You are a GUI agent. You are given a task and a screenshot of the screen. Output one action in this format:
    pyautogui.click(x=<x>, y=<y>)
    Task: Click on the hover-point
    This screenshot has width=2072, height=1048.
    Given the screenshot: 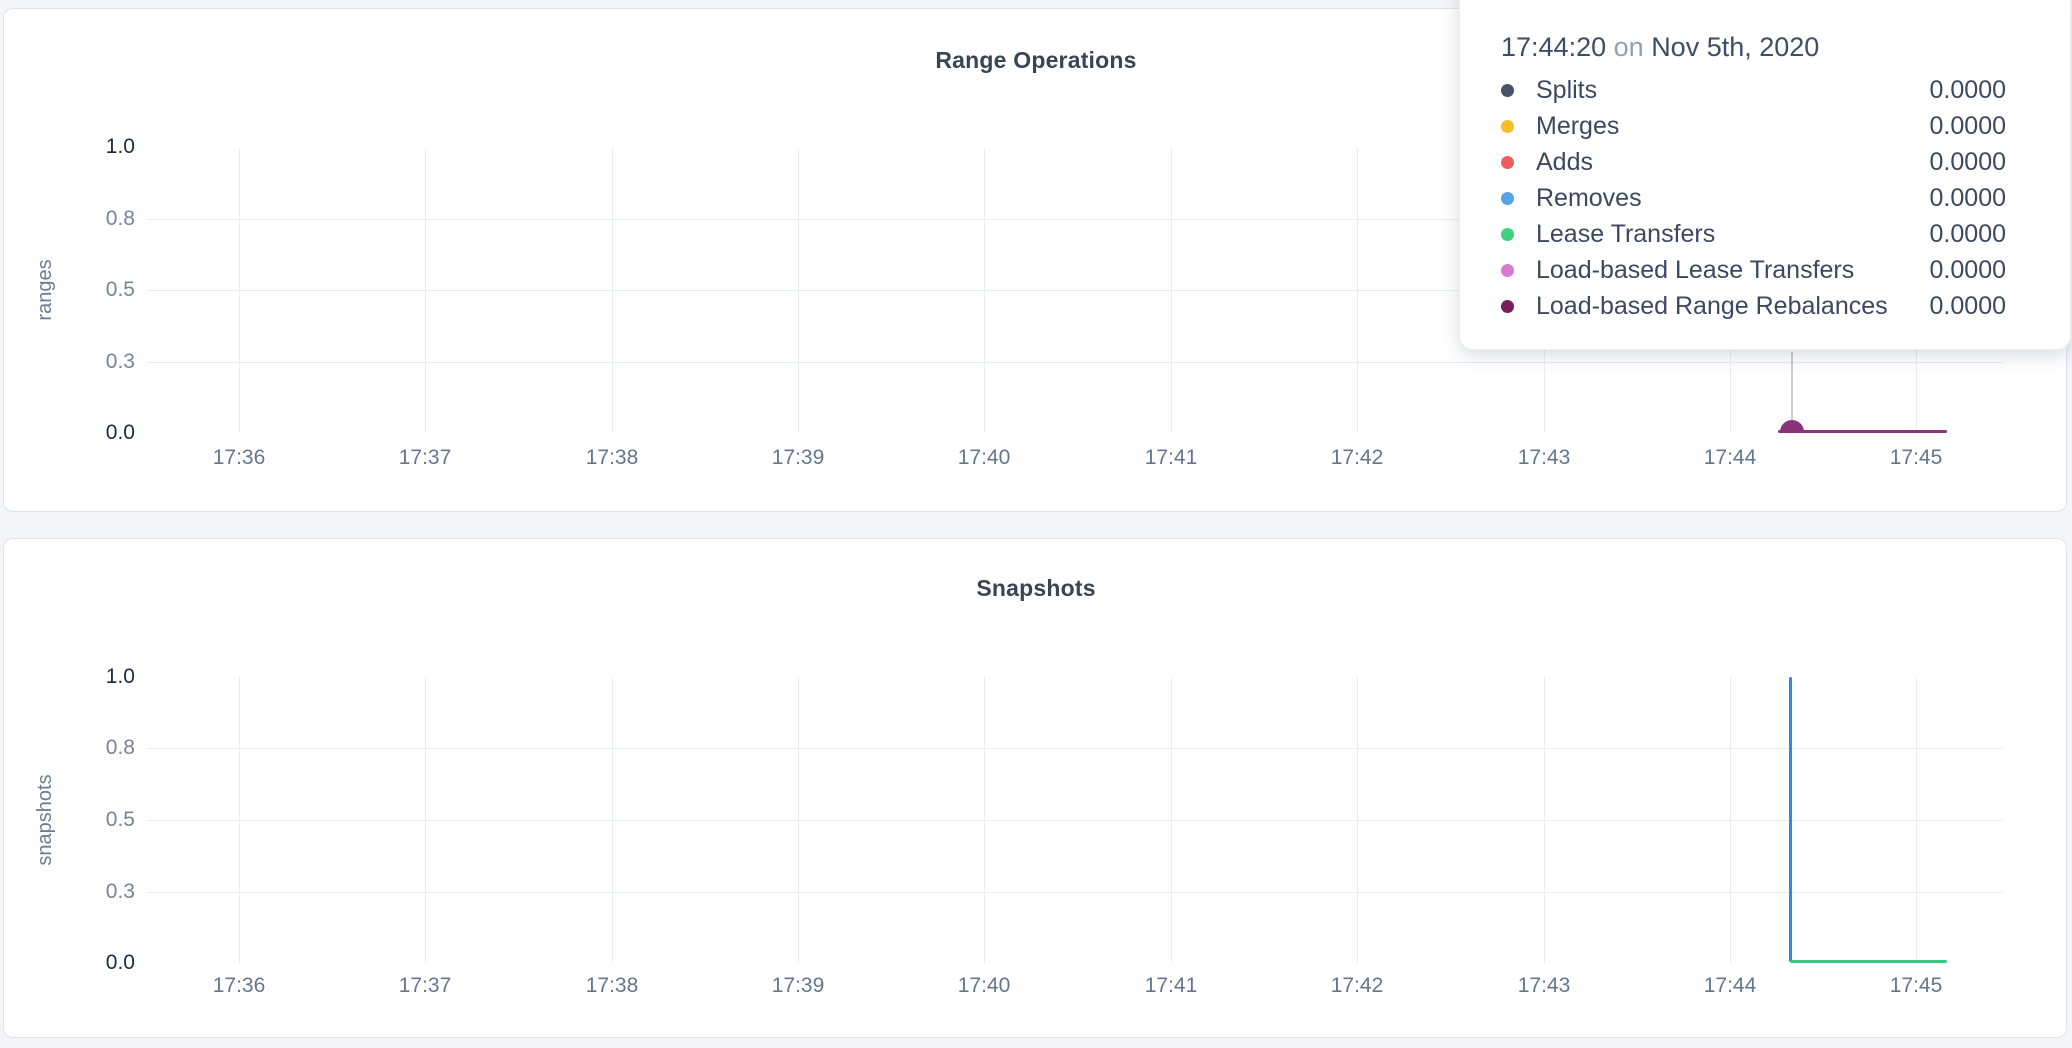 What is the action you would take?
    pyautogui.click(x=1792, y=426)
    